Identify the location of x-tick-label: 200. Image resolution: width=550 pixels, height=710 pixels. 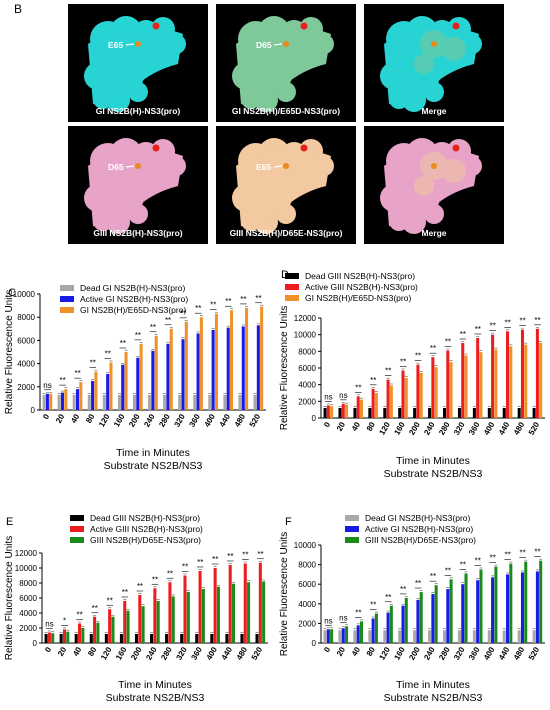
(134, 420).